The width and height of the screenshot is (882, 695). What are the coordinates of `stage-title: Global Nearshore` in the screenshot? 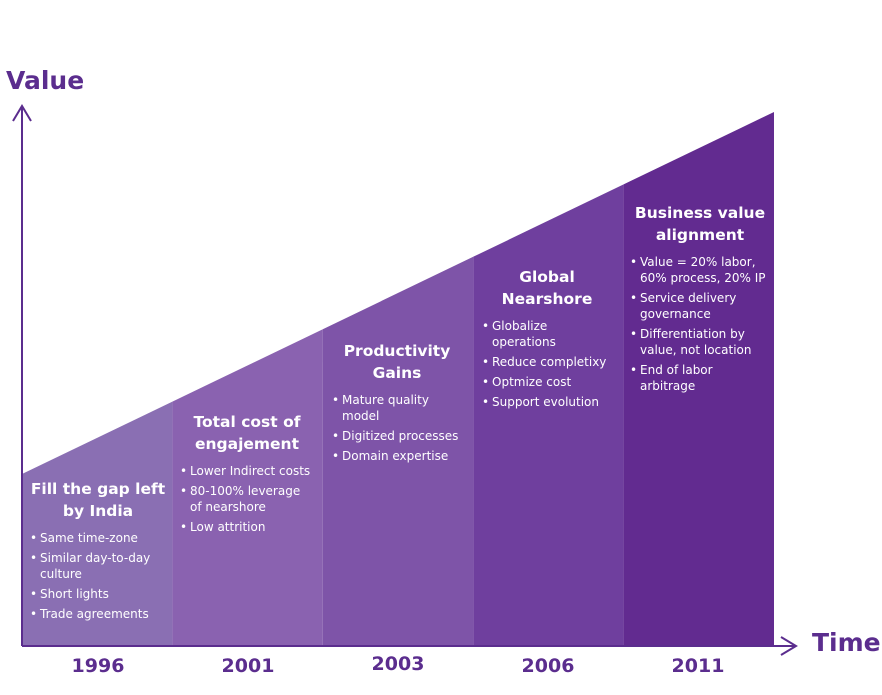 It's located at (547, 288).